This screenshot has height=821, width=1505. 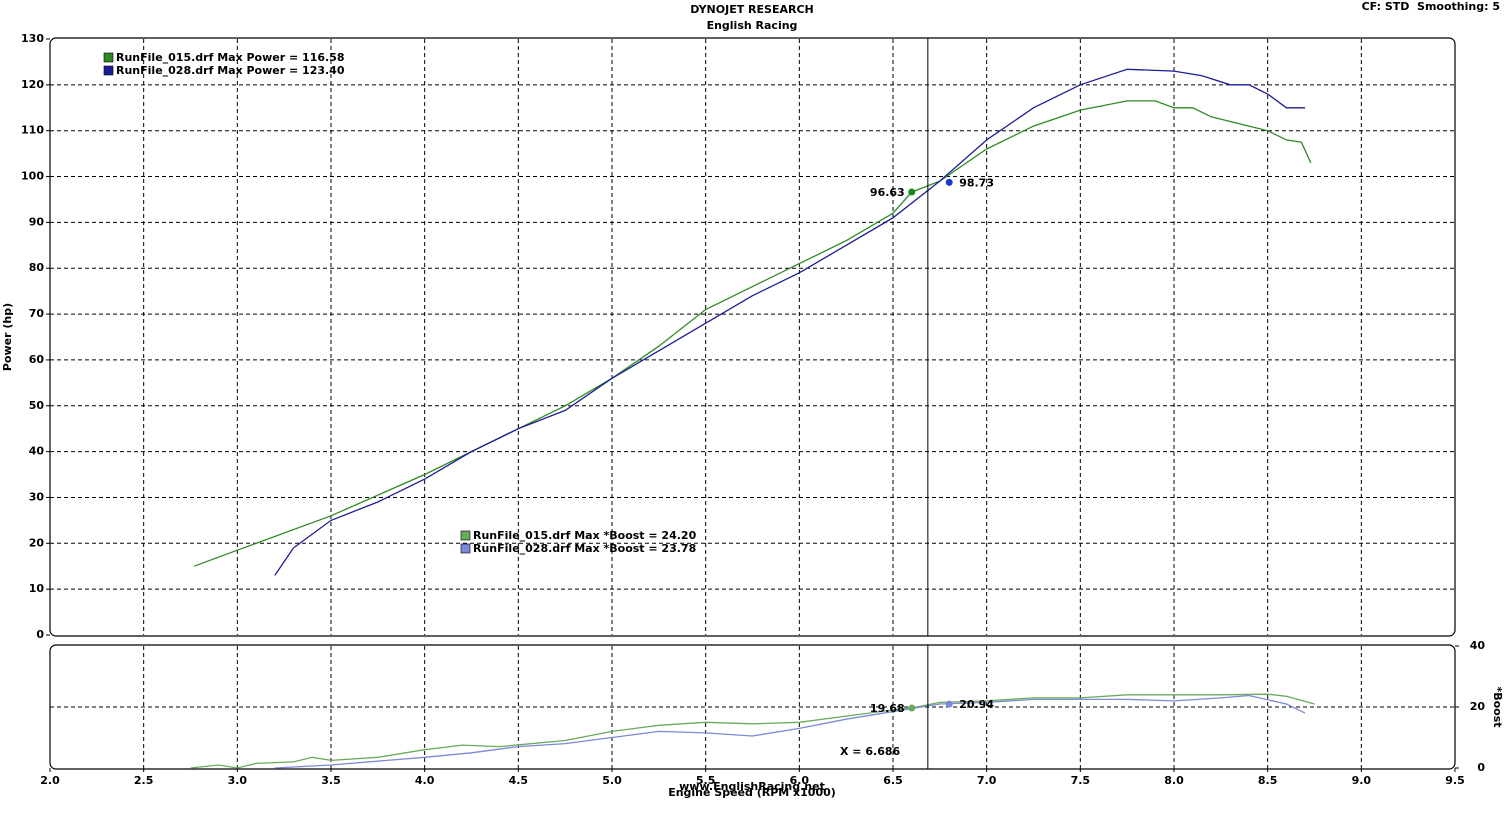 What do you see at coordinates (32, 84) in the screenshot?
I see `y-tick-label: 120` at bounding box center [32, 84].